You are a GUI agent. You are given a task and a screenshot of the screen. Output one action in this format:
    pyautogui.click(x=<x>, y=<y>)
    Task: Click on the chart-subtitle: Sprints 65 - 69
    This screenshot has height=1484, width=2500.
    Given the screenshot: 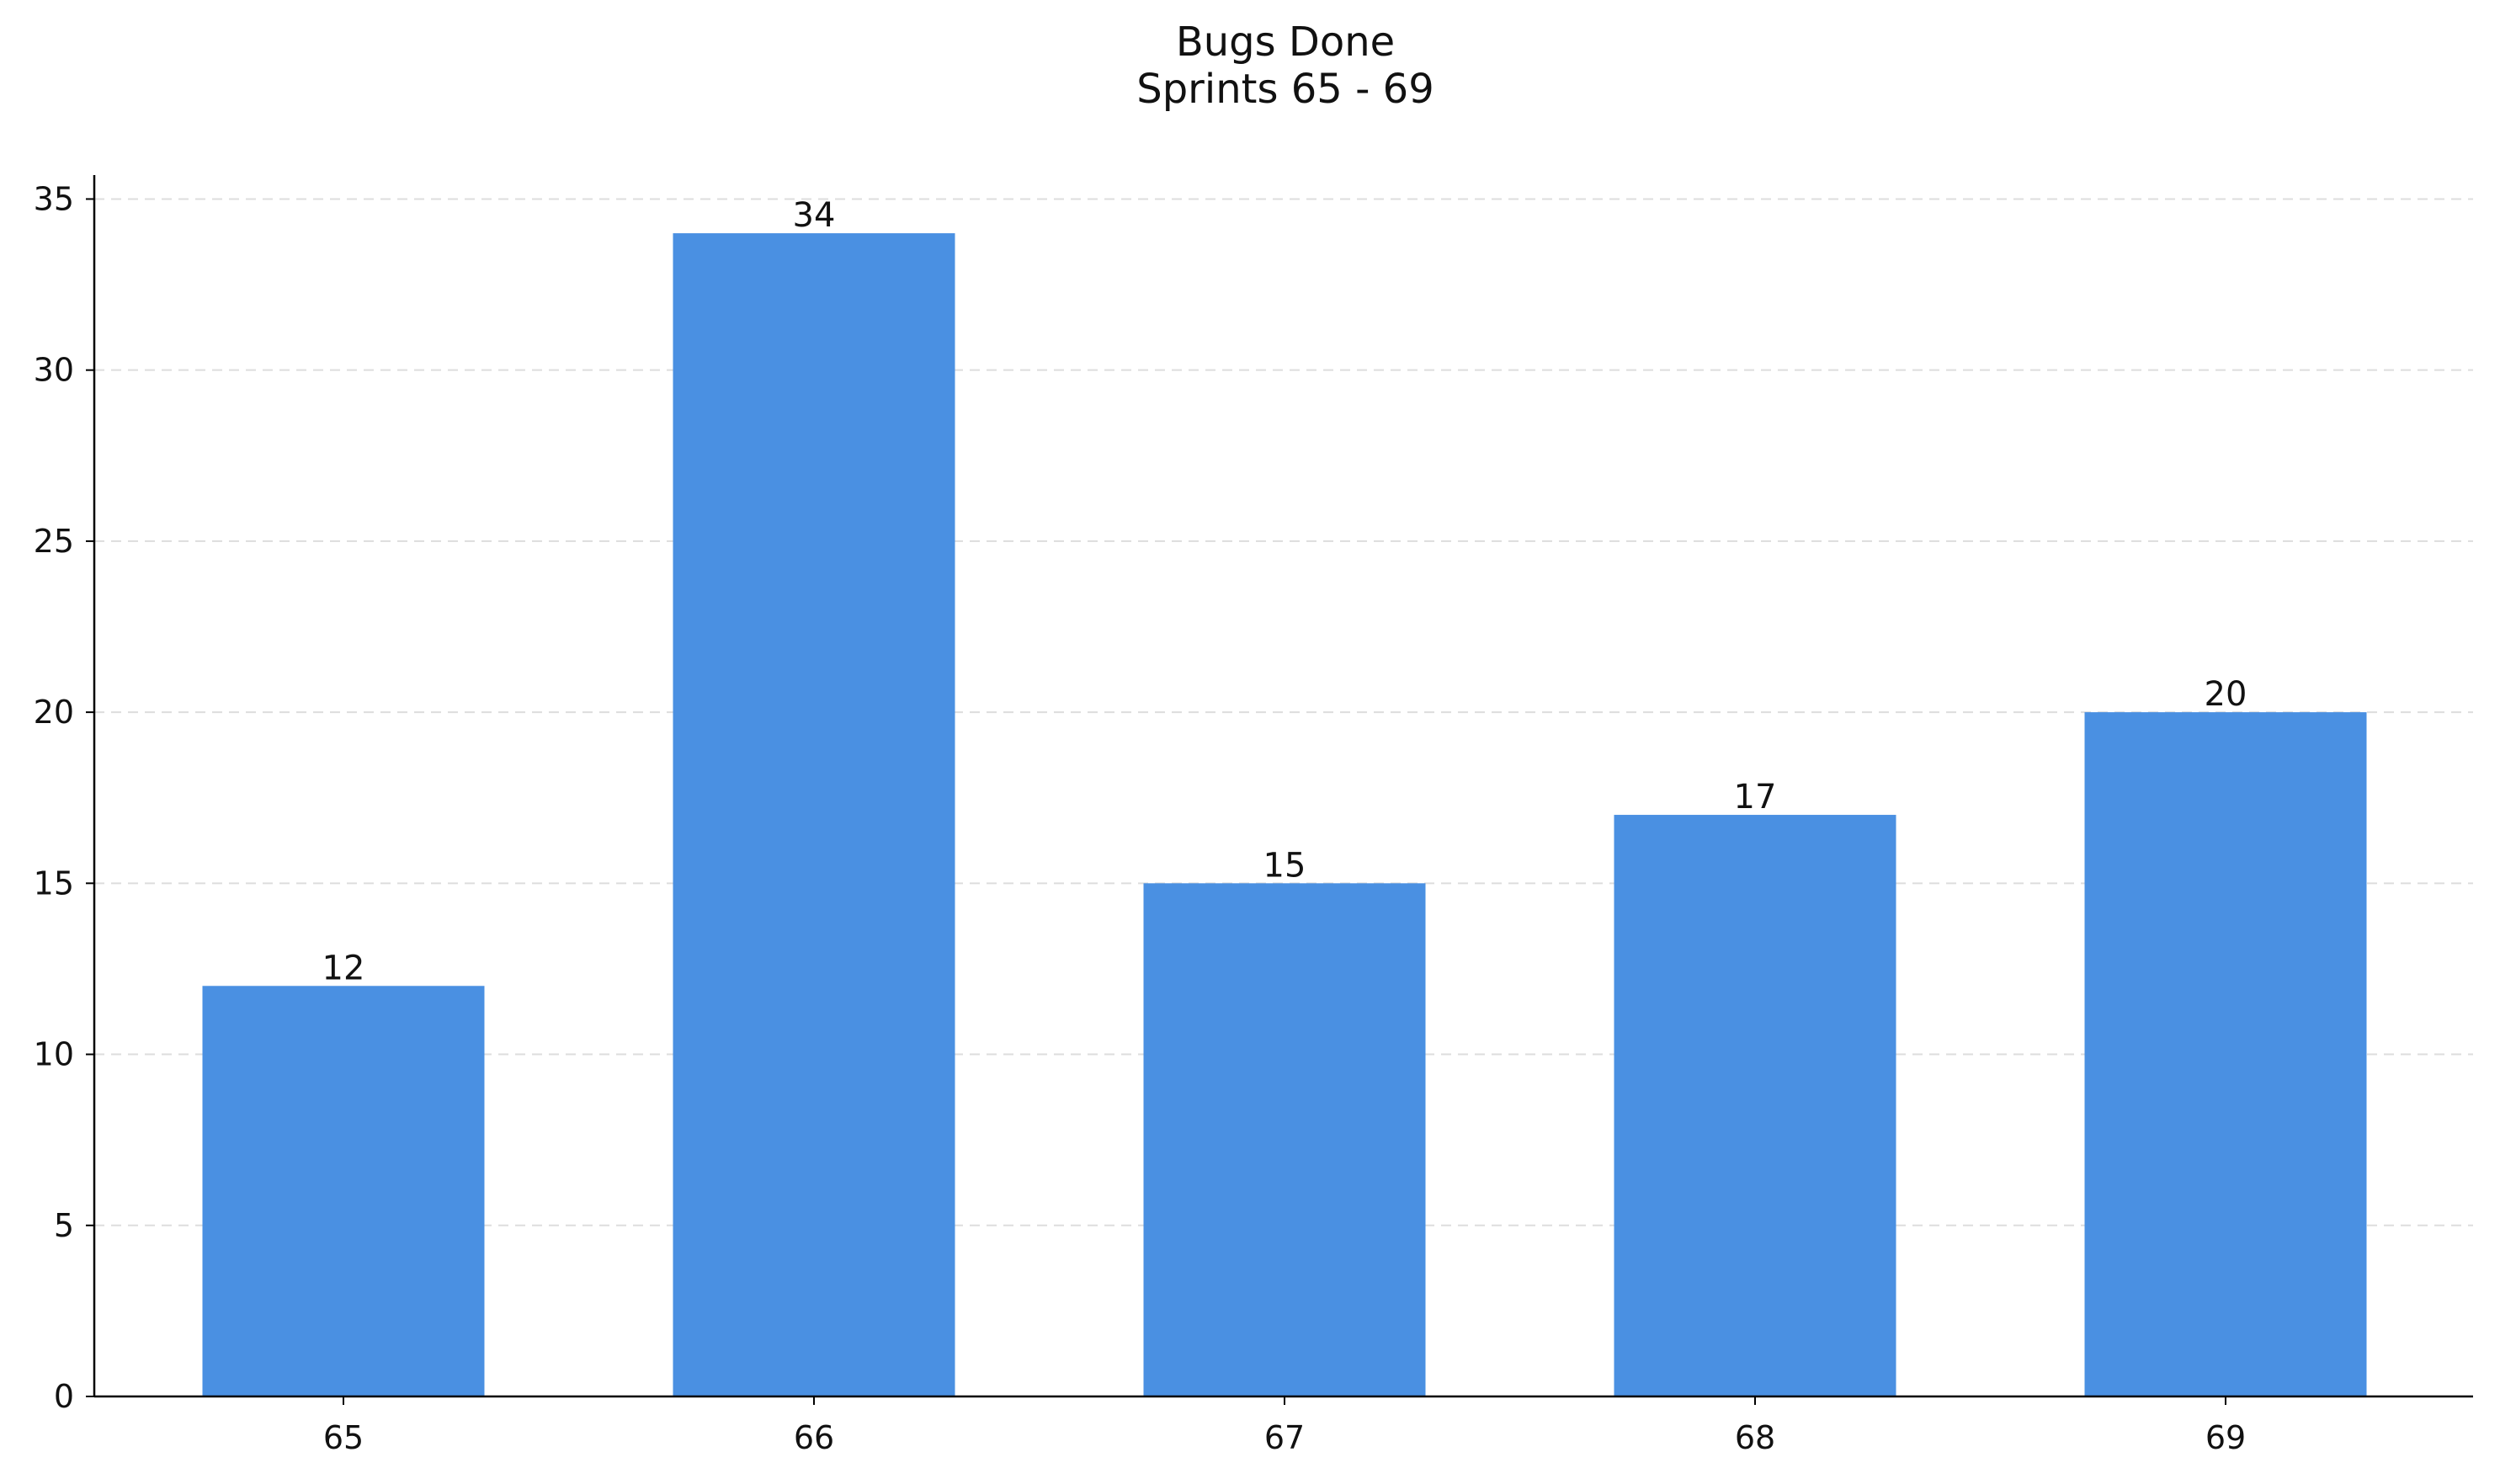 What is the action you would take?
    pyautogui.click(x=1285, y=89)
    